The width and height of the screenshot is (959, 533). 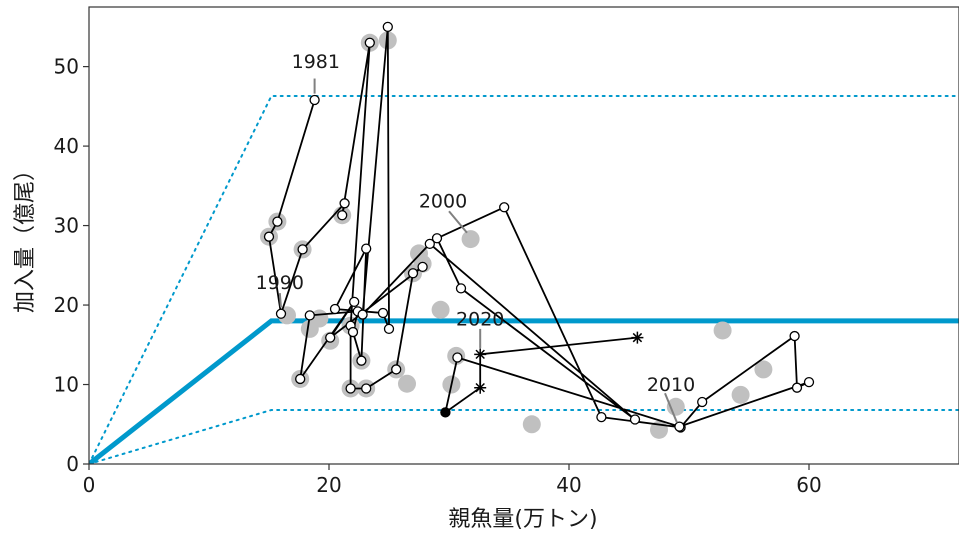 What do you see at coordinates (443, 201) in the screenshot?
I see `year-label: 2000` at bounding box center [443, 201].